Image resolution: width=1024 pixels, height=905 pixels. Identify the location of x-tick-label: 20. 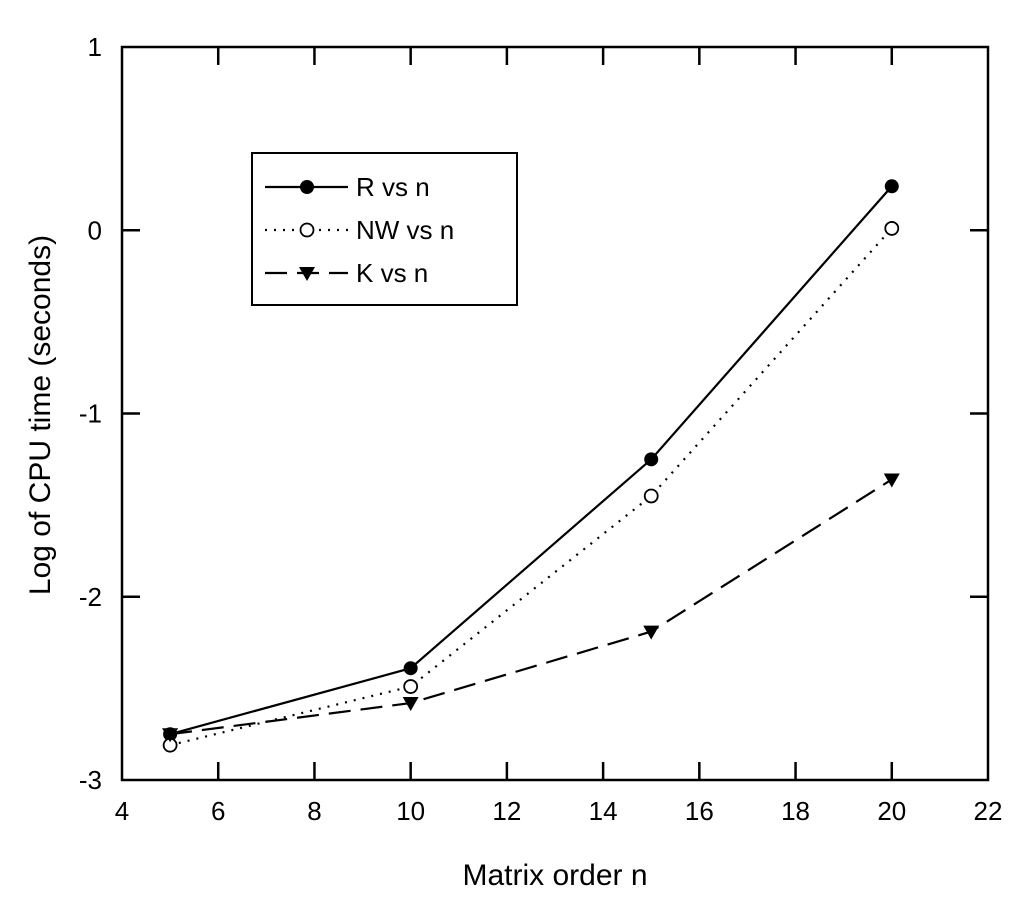
(891, 811).